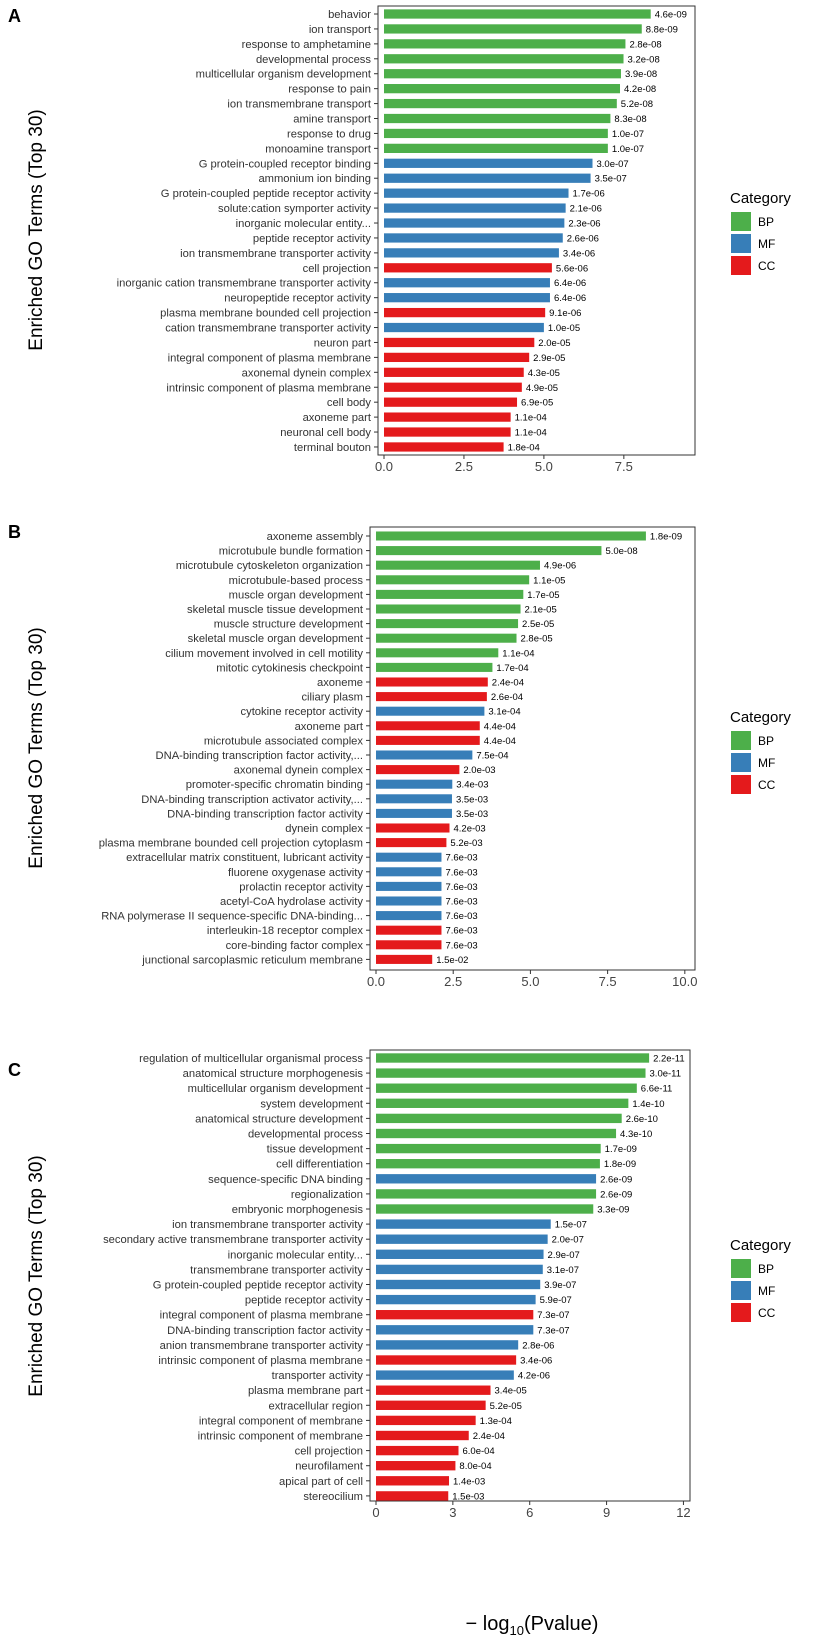 This screenshot has width=833, height=1637. I want to click on pvalue-label: 5.2e-08, so click(637, 104).